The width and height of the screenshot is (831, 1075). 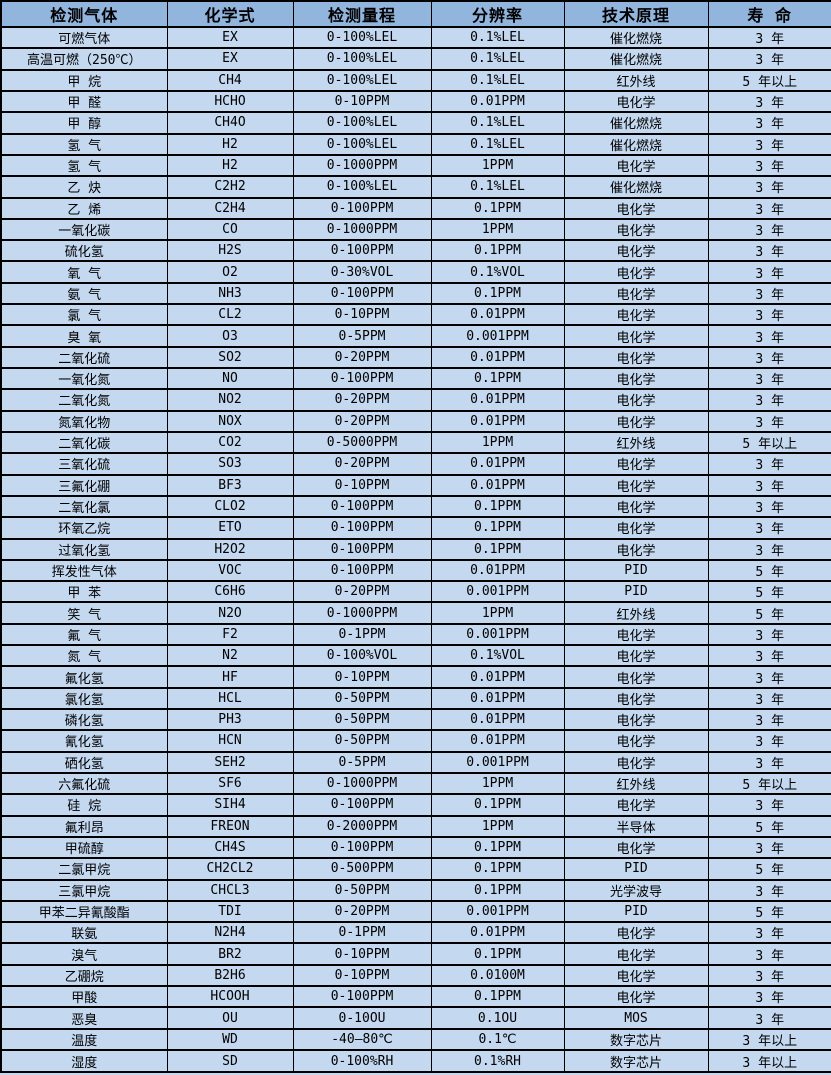 What do you see at coordinates (230, 187) in the screenshot?
I see `formula-cell: C2H2` at bounding box center [230, 187].